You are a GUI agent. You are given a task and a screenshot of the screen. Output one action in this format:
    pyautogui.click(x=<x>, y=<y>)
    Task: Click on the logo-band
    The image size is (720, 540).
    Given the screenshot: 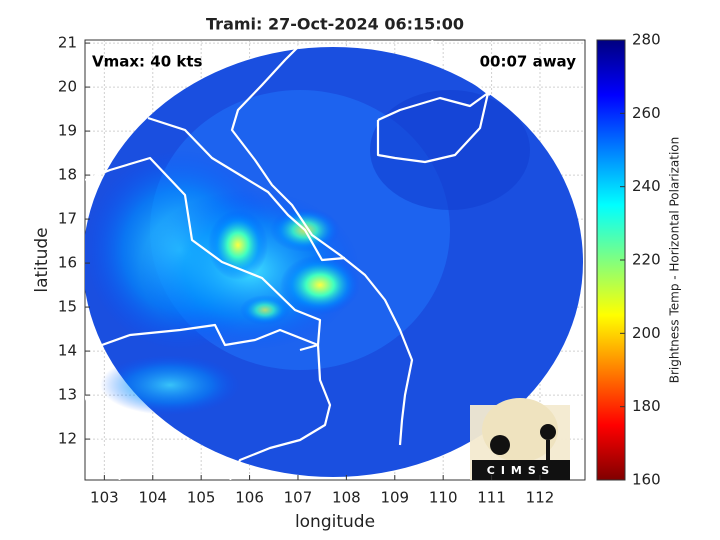 What is the action you would take?
    pyautogui.click(x=521, y=470)
    